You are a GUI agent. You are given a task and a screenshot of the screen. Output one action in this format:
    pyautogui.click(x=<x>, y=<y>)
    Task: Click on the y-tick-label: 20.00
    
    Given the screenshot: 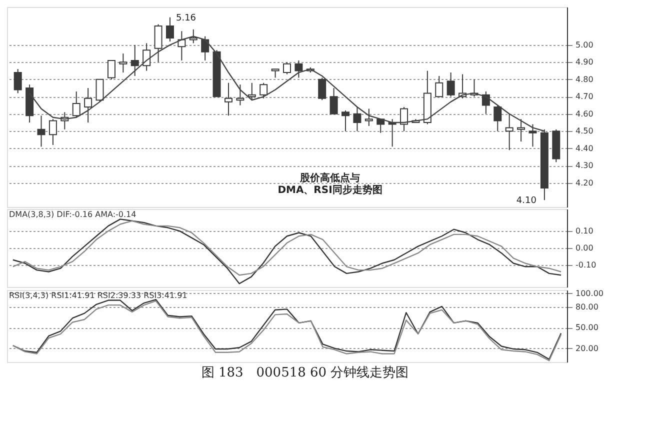 What is the action you would take?
    pyautogui.click(x=587, y=348)
    